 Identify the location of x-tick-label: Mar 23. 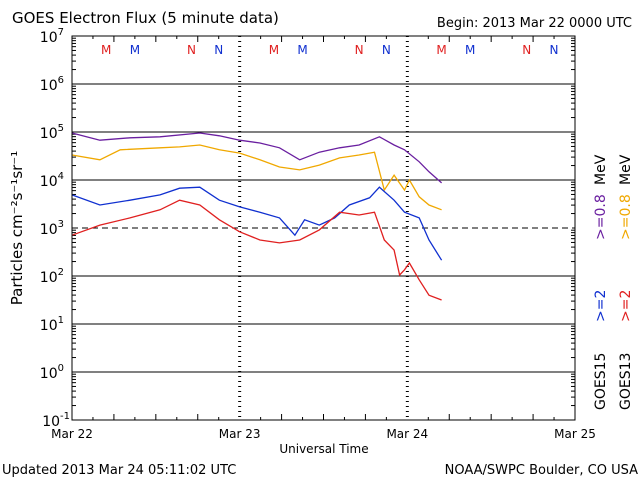
(240, 434).